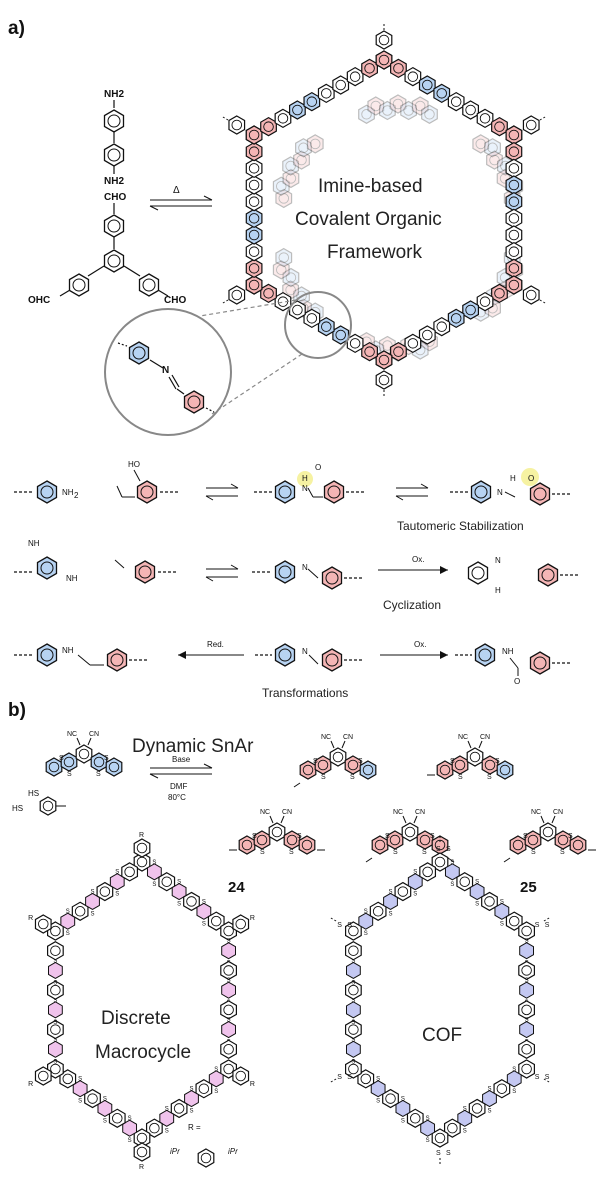 Image resolution: width=602 pixels, height=1178 pixels. What do you see at coordinates (332, 919) in the screenshot?
I see `extension-bond` at bounding box center [332, 919].